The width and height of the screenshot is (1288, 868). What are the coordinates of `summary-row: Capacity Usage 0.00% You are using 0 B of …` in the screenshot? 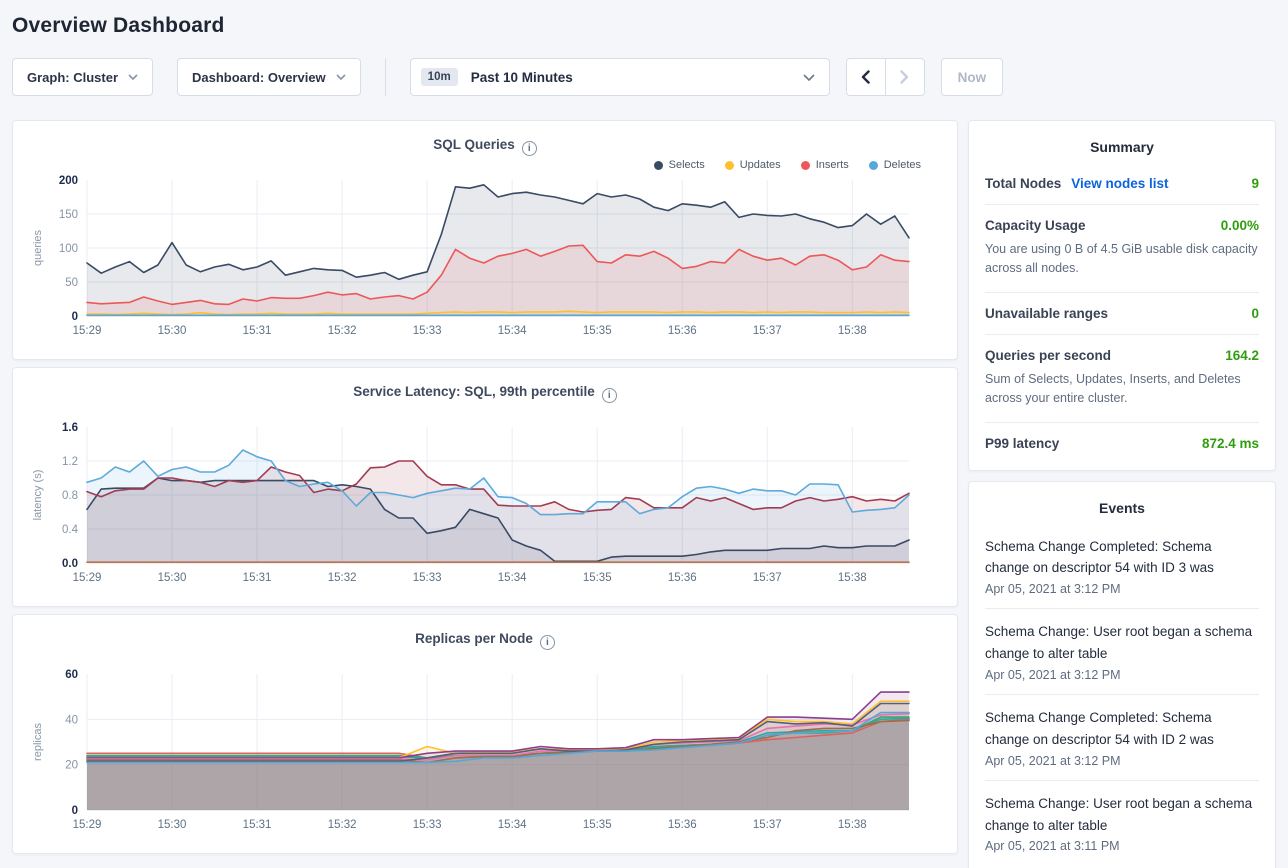 It's located at (1122, 248).